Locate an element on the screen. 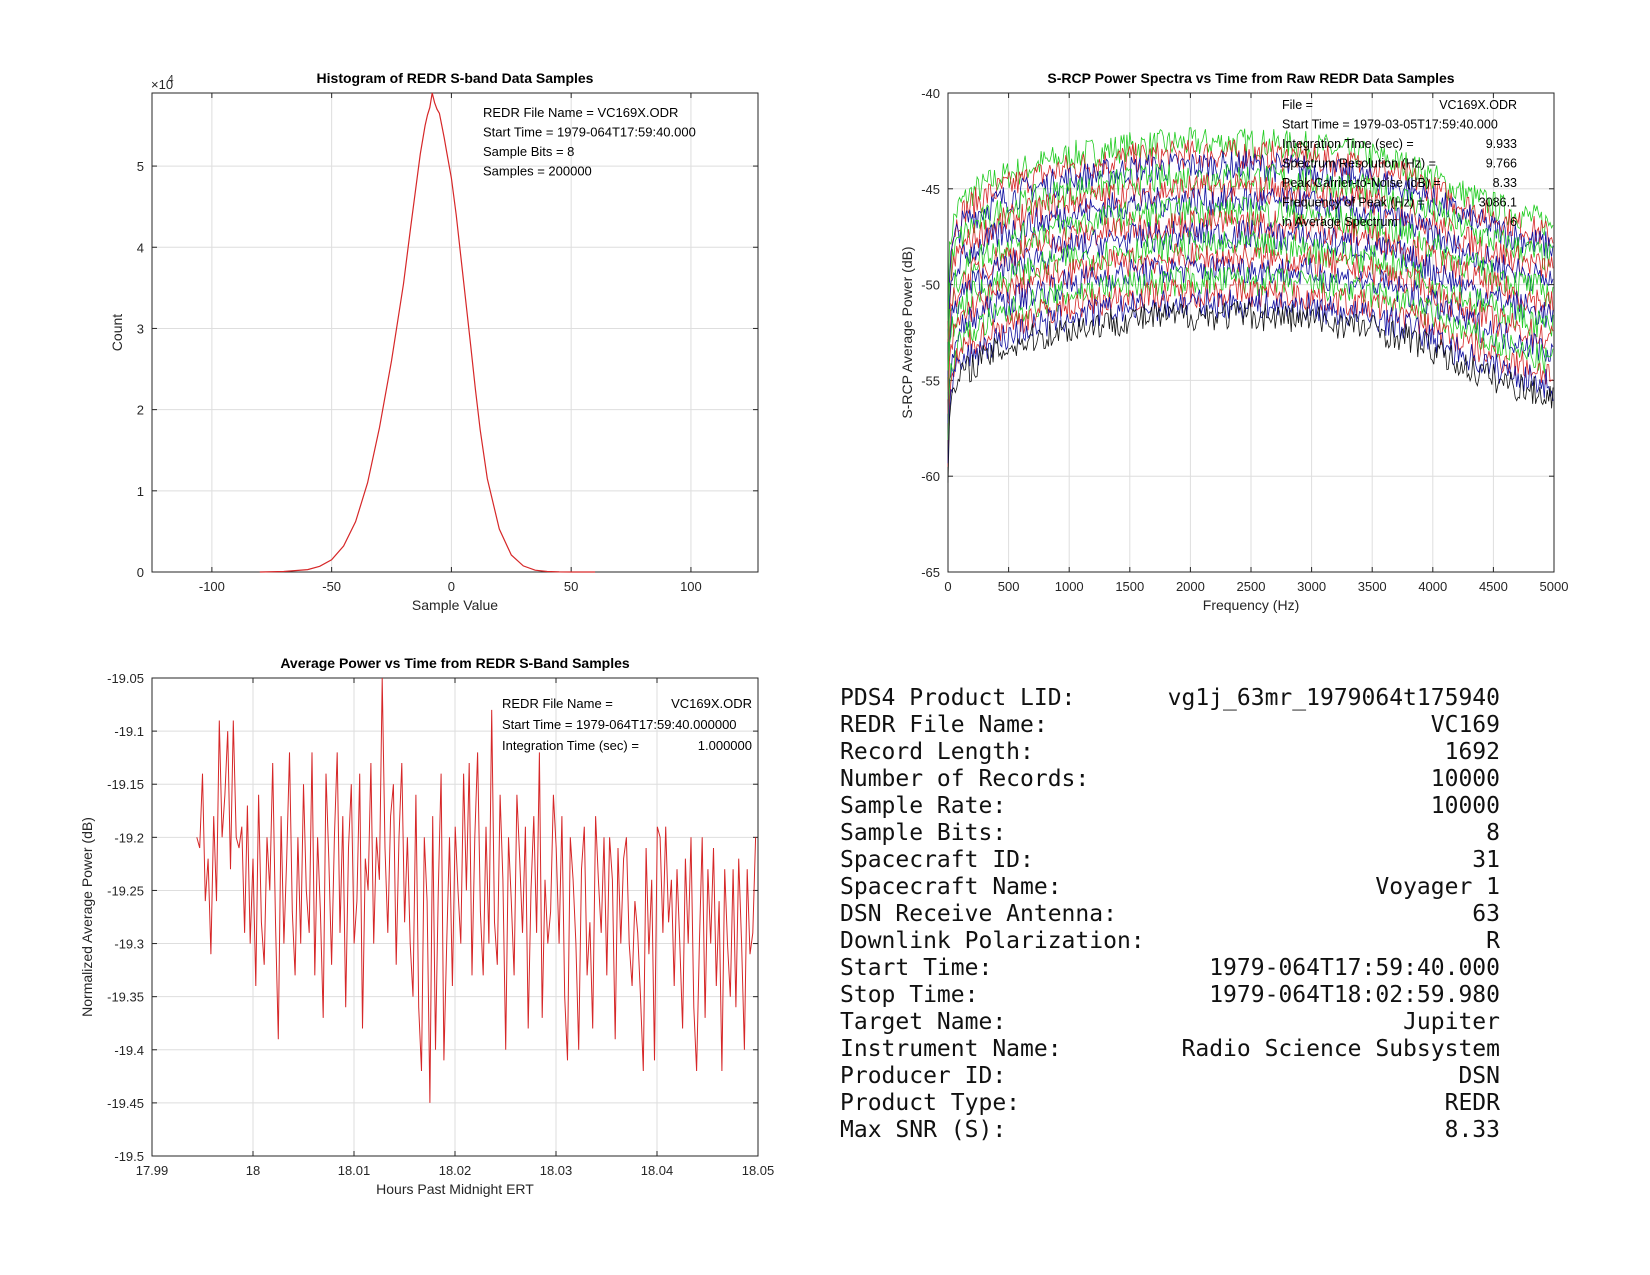  x-axis-label: Sample Value is located at coordinates (455, 605).